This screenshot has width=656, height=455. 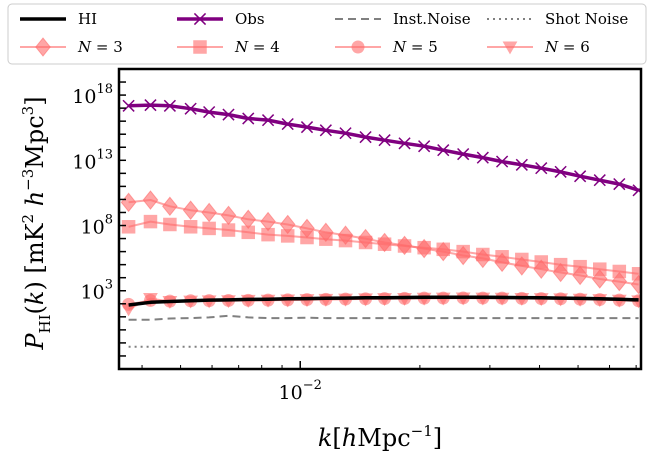 I want to click on y-tick-exp: 13, so click(x=104, y=154).